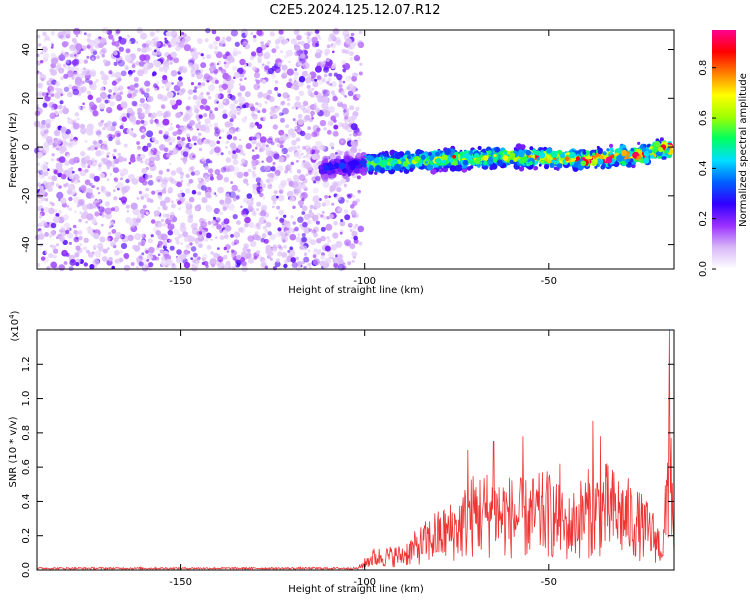  Describe the element at coordinates (26, 501) in the screenshot. I see `snr-y-tick-label: 0.4` at that location.